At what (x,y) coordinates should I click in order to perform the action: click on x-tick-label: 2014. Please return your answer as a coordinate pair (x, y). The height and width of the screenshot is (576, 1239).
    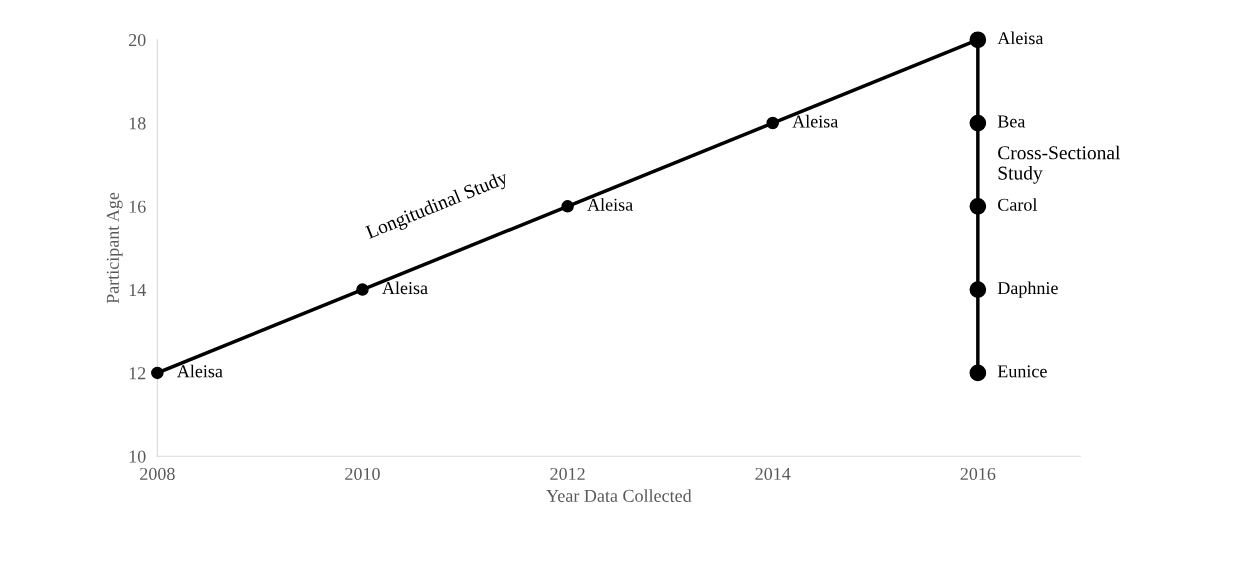
    Looking at the image, I should click on (773, 474).